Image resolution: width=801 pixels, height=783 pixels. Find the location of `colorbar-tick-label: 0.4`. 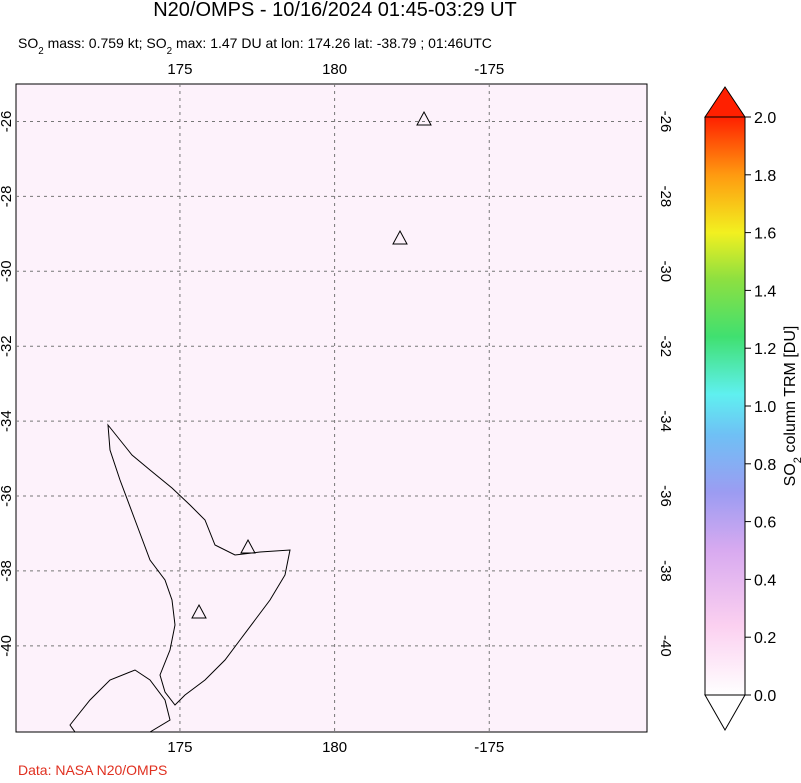

colorbar-tick-label: 0.4 is located at coordinates (765, 580).